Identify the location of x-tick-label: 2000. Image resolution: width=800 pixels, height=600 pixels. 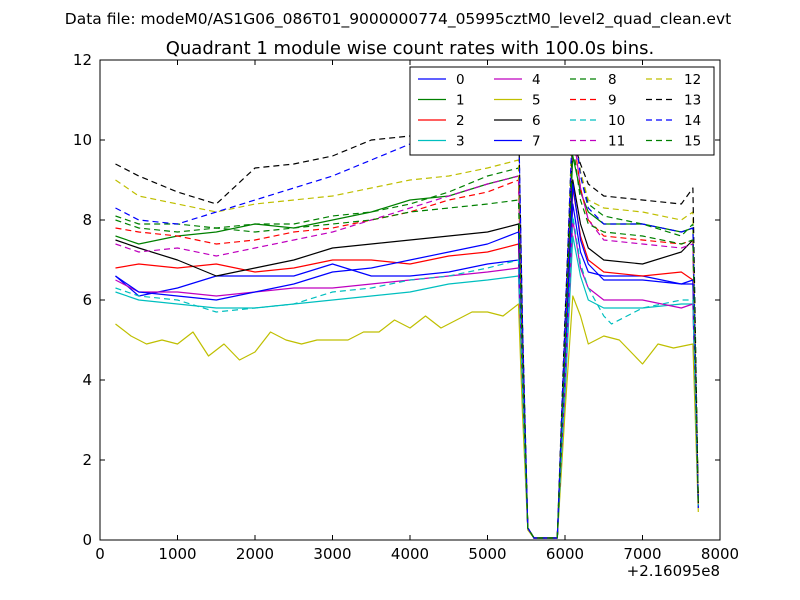
(255, 554).